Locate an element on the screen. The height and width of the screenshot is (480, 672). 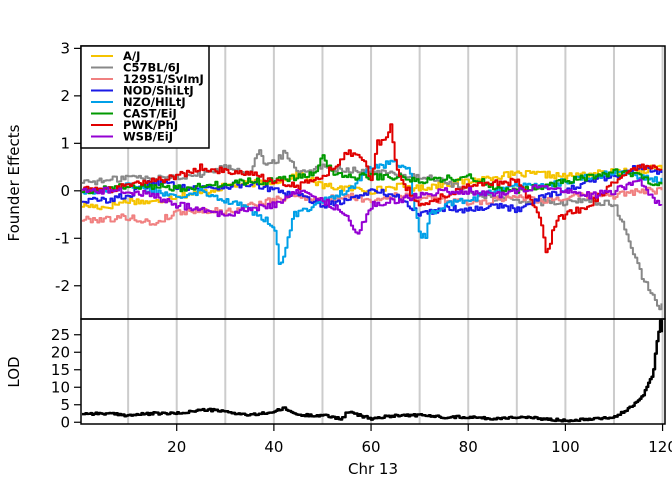
top-y-tick-label: -1 is located at coordinates (62, 238).